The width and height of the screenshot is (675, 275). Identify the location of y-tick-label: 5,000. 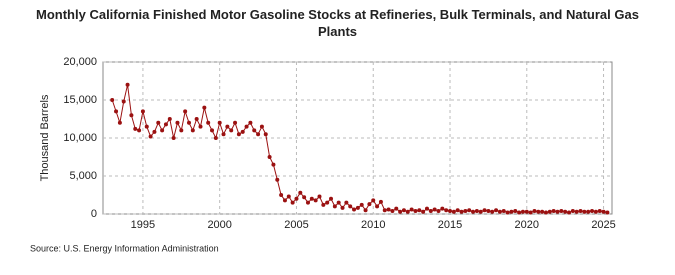
(83, 176).